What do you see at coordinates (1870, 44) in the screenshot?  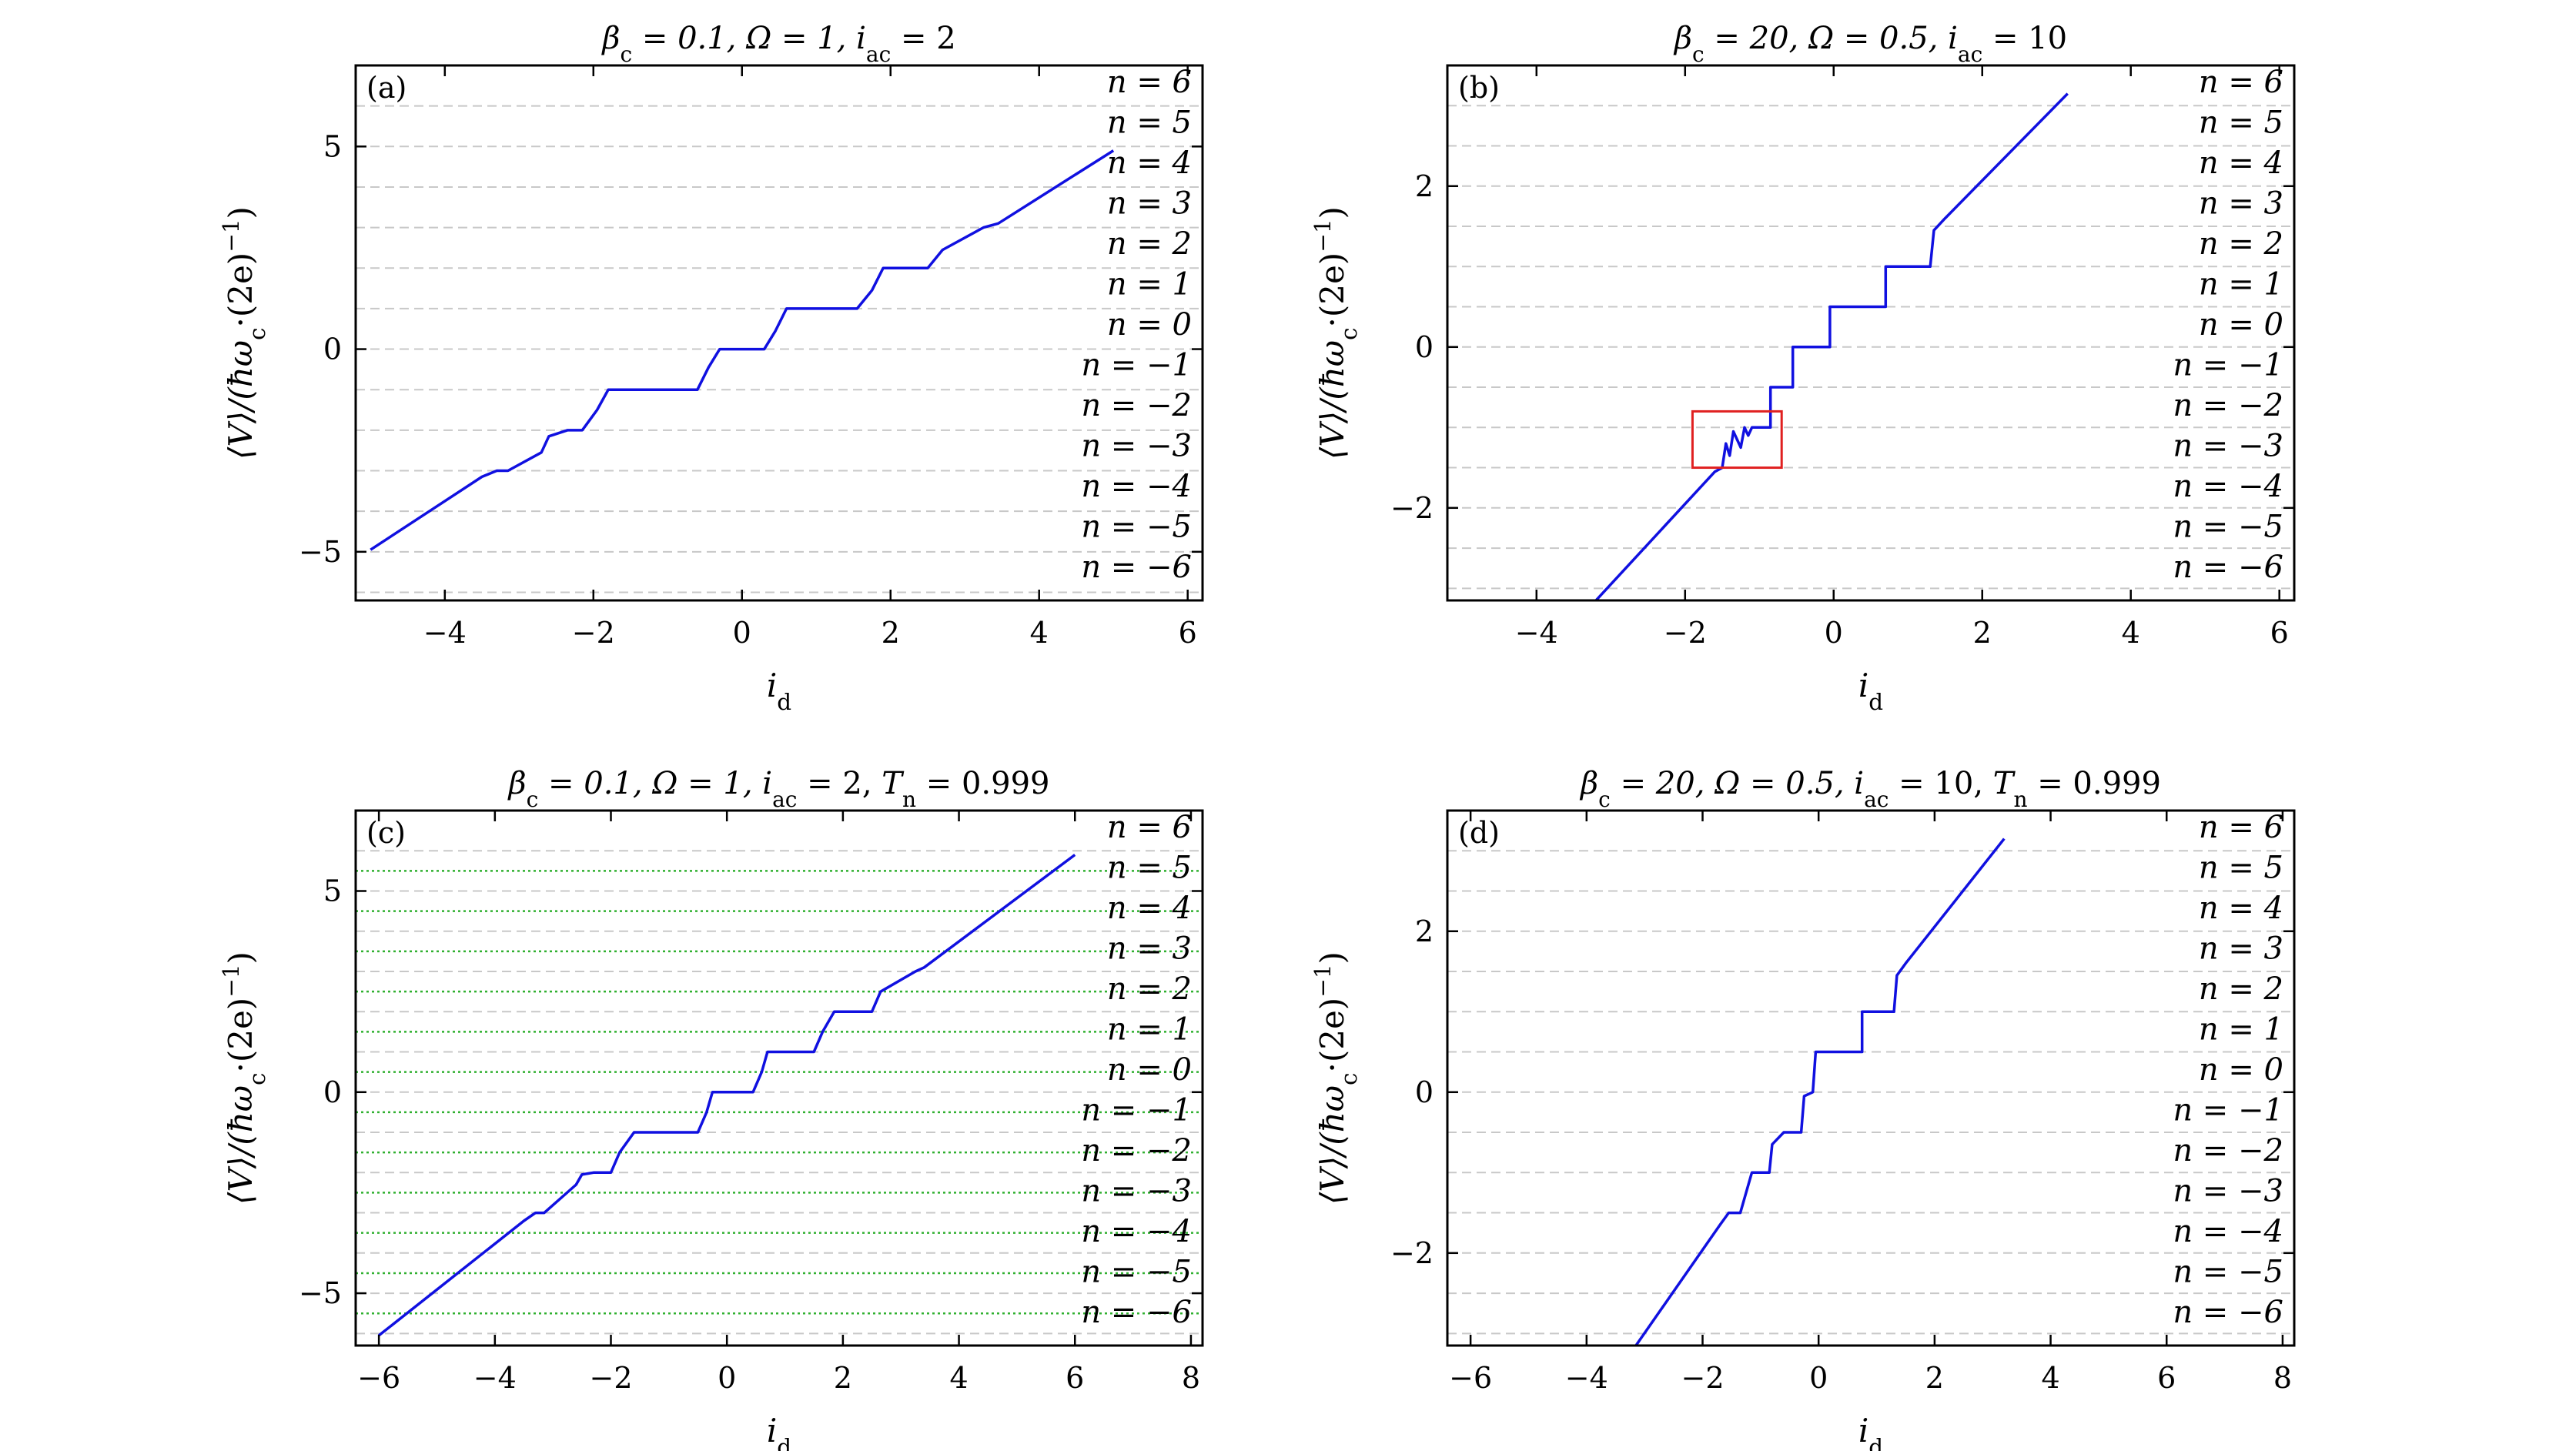 I see `chart-title: βc = 20, Ω = 0.5, iac = 10` at bounding box center [1870, 44].